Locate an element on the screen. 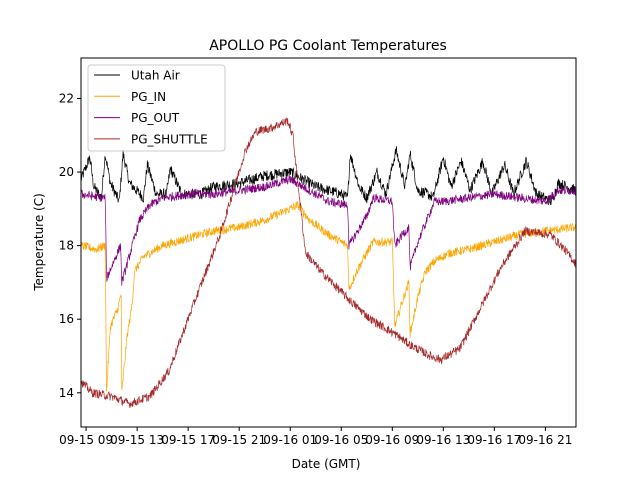 The image size is (640, 480). legend: Utah Air PG_IN PG_OUT PG_SHUTTLE is located at coordinates (156, 108).